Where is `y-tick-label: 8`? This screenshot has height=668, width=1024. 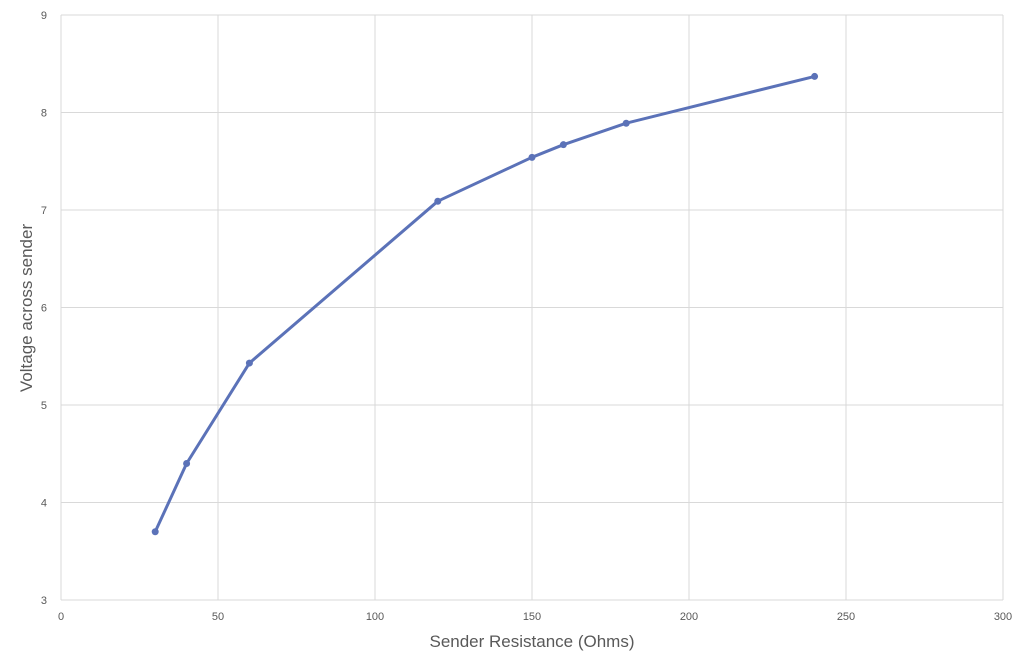 y-tick-label: 8 is located at coordinates (44, 114).